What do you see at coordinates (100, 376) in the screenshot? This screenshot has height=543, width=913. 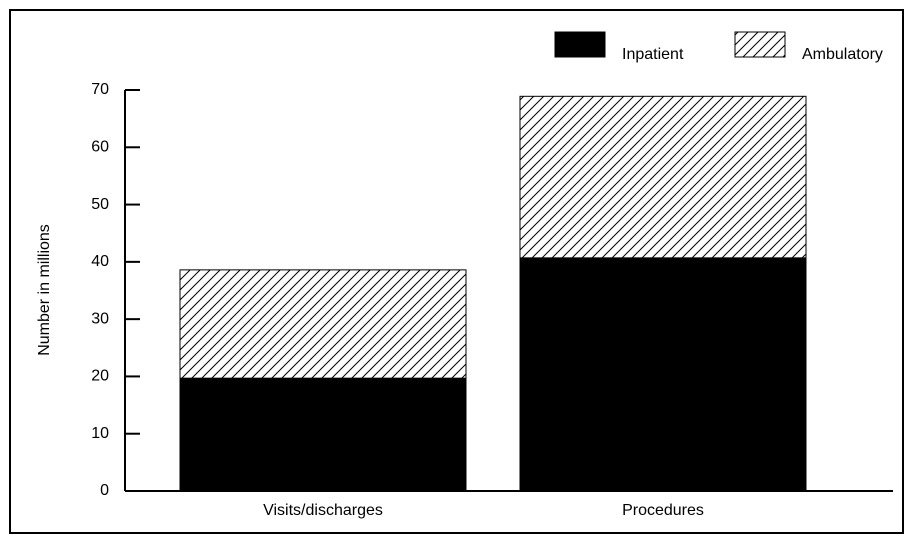 I see `y-tick-label: 20` at bounding box center [100, 376].